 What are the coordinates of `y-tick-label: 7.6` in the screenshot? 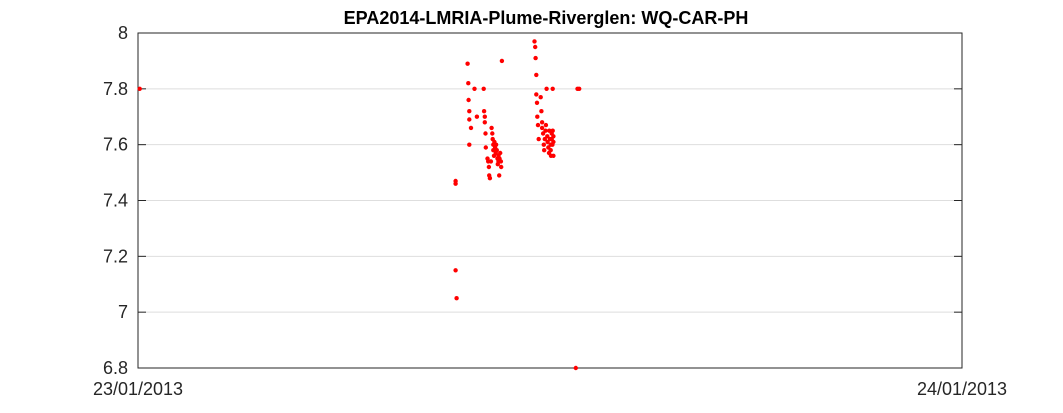 It's located at (115, 145).